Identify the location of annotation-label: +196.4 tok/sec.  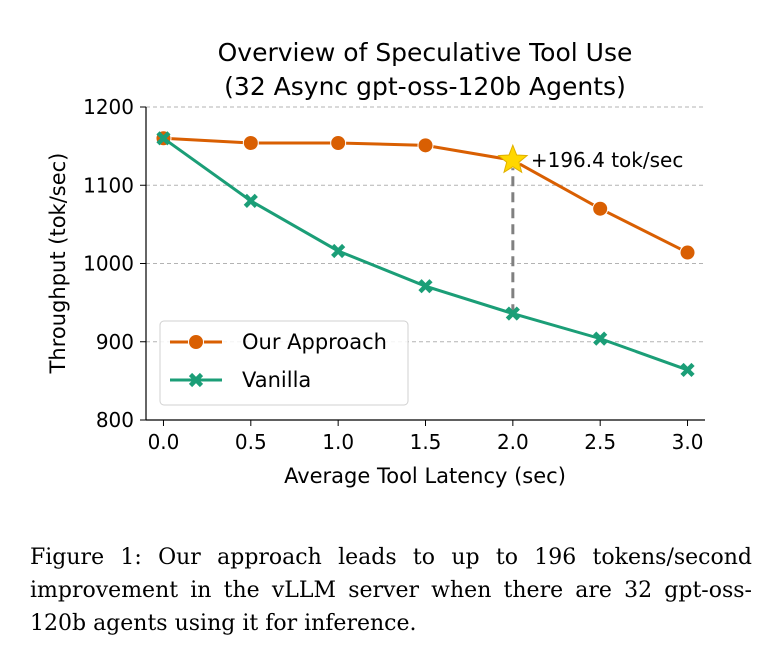
(607, 160).